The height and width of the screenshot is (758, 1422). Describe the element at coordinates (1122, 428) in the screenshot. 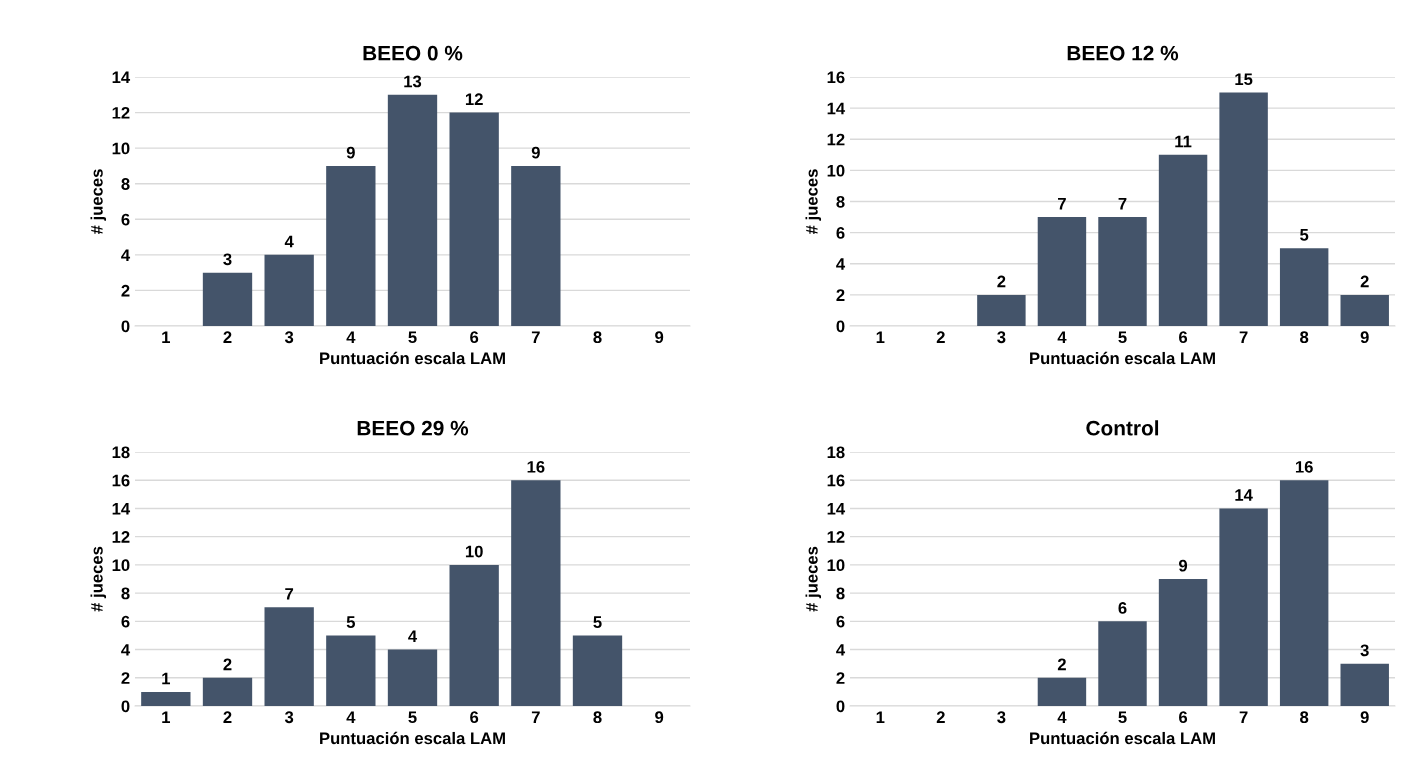

I see `chart-title: Control` at that location.